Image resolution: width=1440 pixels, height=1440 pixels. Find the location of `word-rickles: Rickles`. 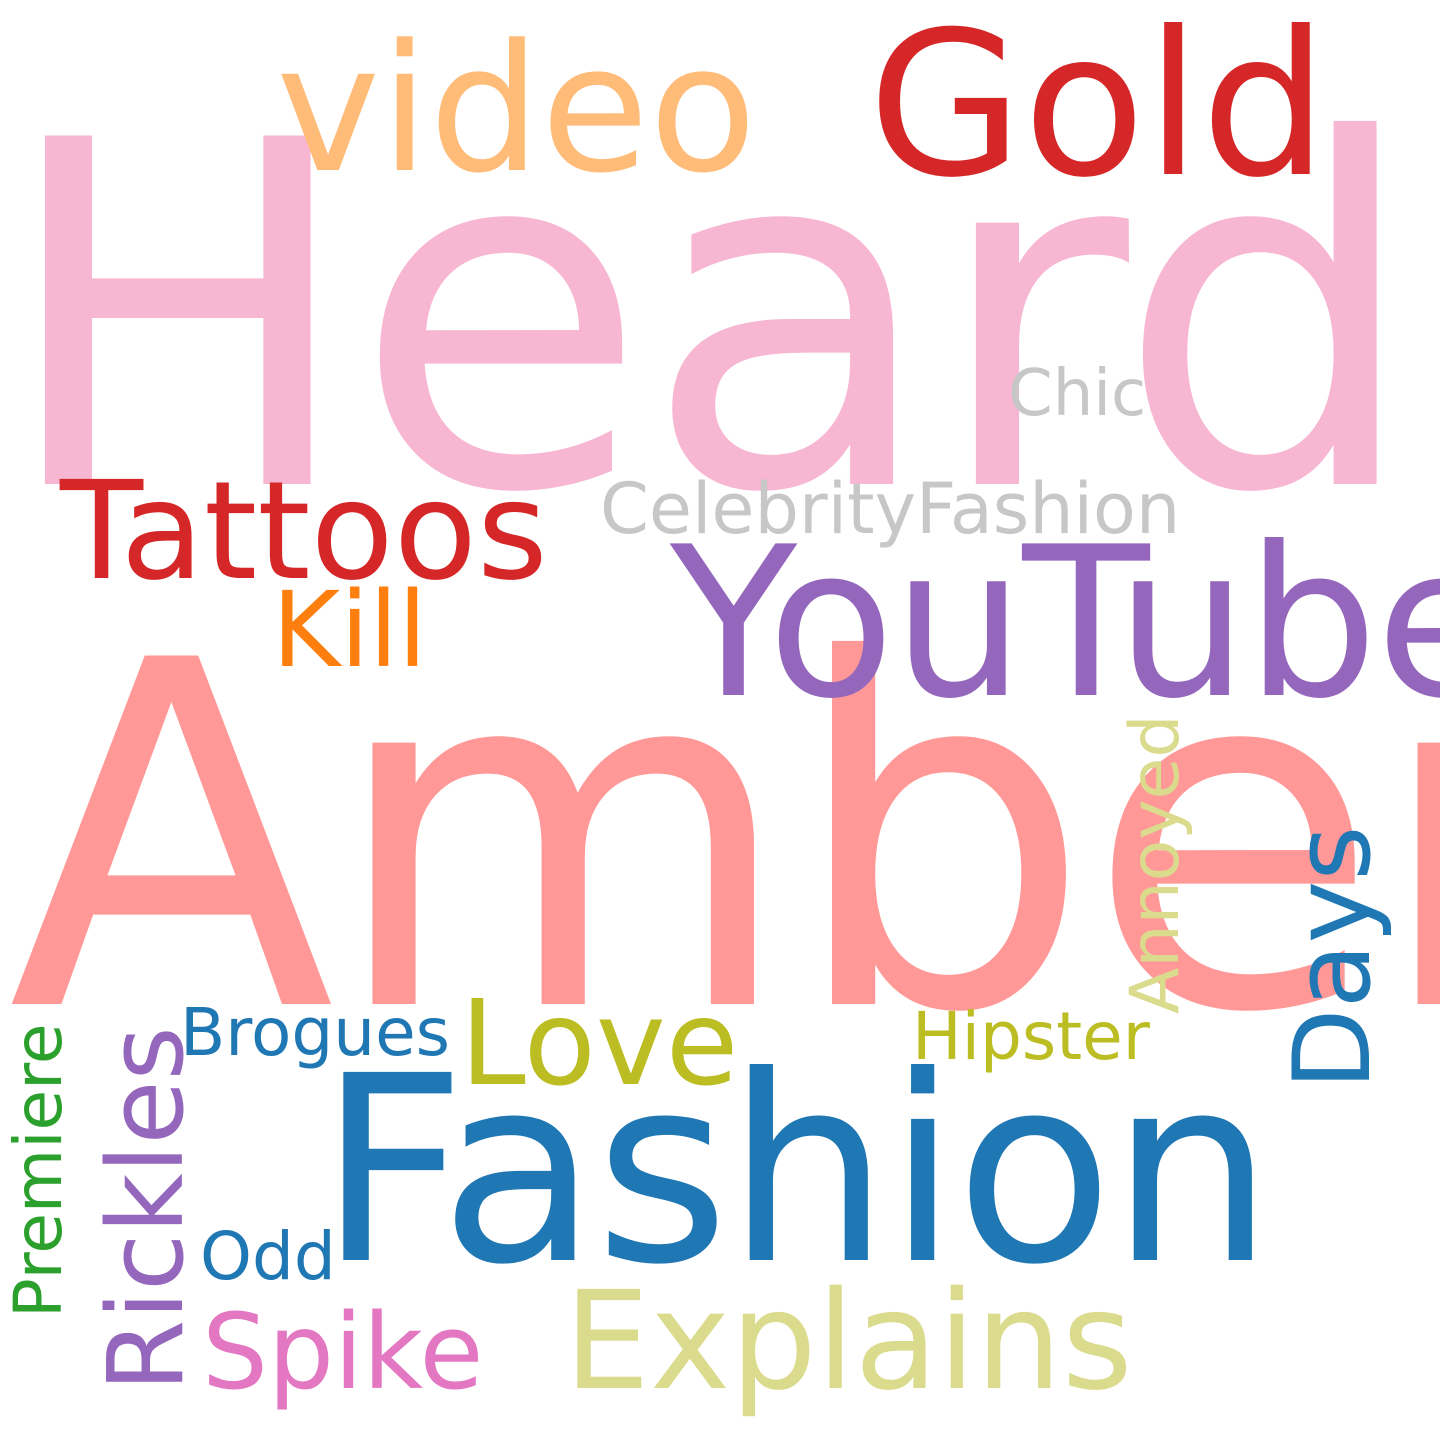

word-rickles: Rickles is located at coordinates (146, 1209).